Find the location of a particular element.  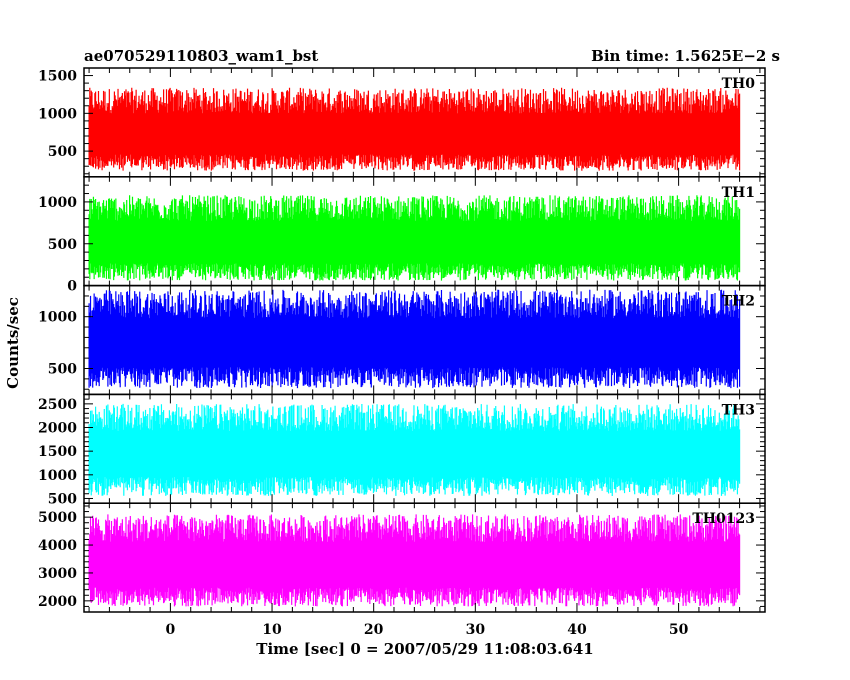

panel-th3: 500 1000 1500 2000 2500 TH3 is located at coordinates (402, 450).